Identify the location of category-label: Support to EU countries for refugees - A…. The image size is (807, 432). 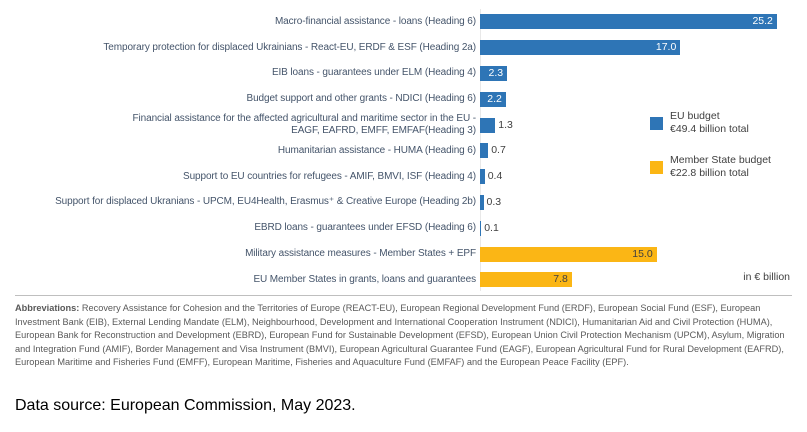
(329, 176).